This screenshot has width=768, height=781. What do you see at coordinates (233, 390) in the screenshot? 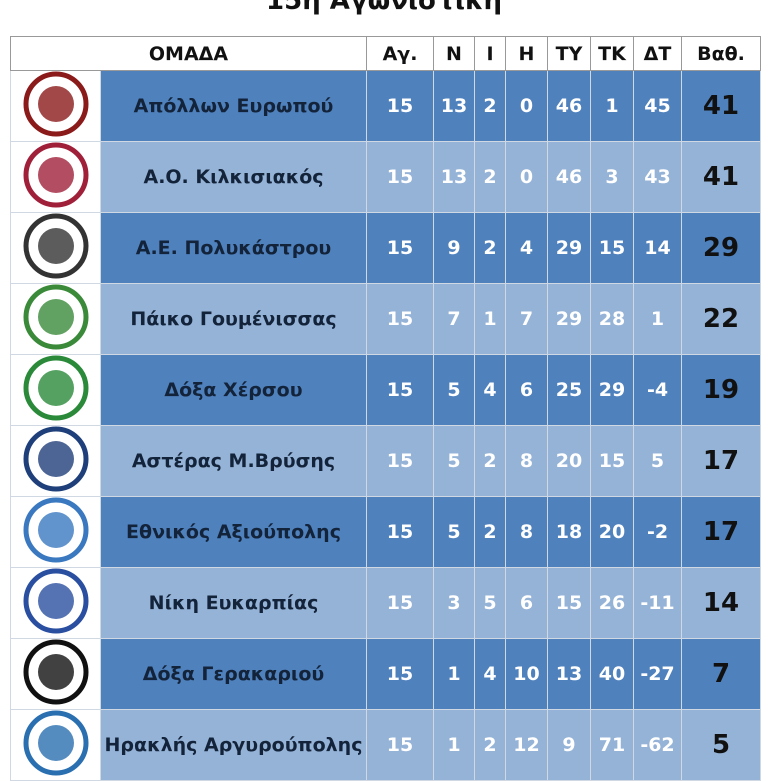
I see `team-name: Δόξα Χέρσου` at bounding box center [233, 390].